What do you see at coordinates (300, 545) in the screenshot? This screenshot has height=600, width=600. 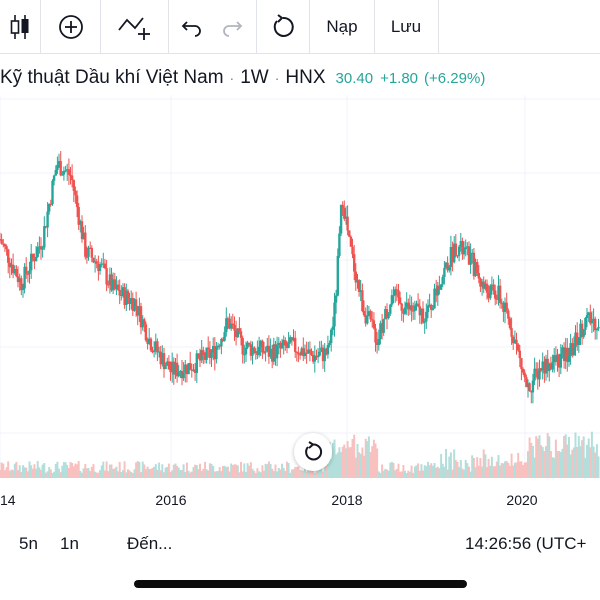 I see `bottom-toolbar: 5n 1n Đến... 14:26:56 (UTC+` at bounding box center [300, 545].